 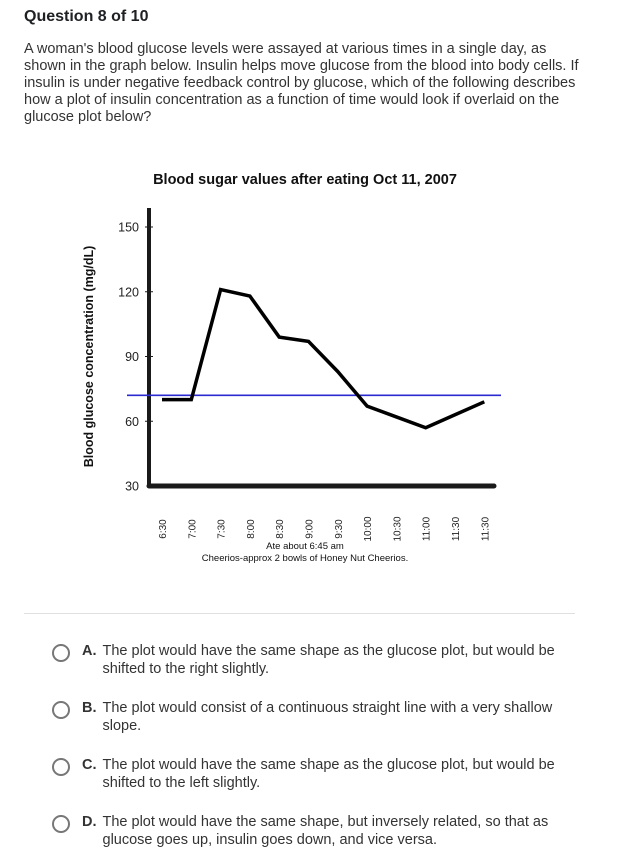 I want to click on divider, so click(x=299, y=613).